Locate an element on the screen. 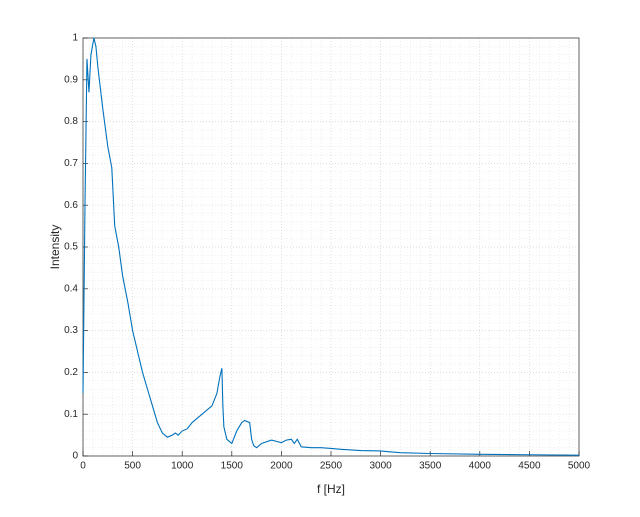 The image size is (640, 517). x-tick-label: 0 is located at coordinates (83, 466).